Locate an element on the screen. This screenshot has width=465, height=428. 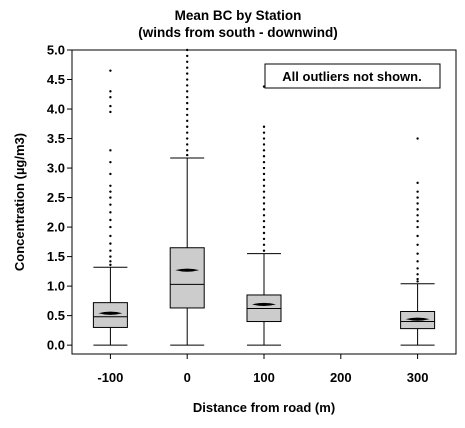
annotation-text: All outliers not shown. is located at coordinates (351, 76).